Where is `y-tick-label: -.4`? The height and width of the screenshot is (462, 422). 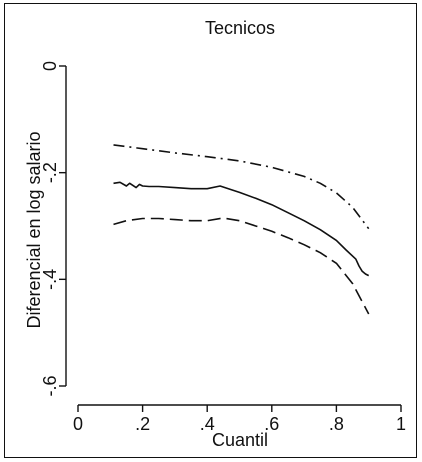
y-tick-label: -.4 is located at coordinates (50, 279).